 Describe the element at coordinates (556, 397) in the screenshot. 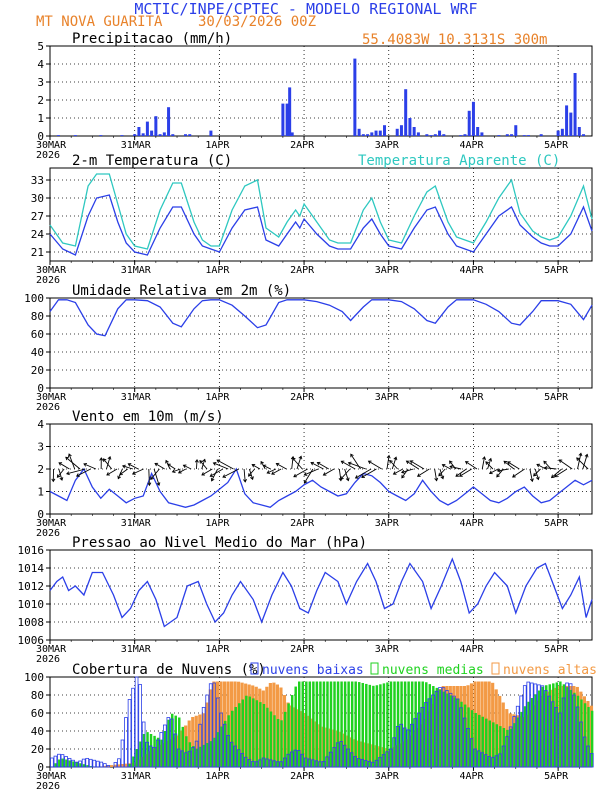

I see `x-tick-label: 5APR` at that location.